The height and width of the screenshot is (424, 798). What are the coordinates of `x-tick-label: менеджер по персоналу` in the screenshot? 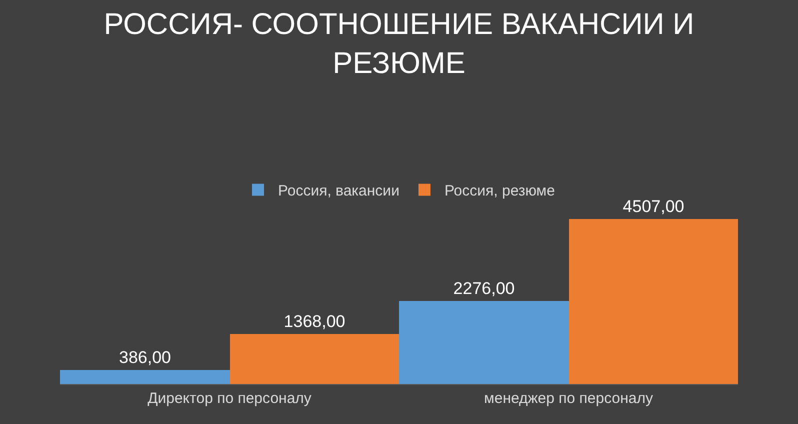 It's located at (569, 398).